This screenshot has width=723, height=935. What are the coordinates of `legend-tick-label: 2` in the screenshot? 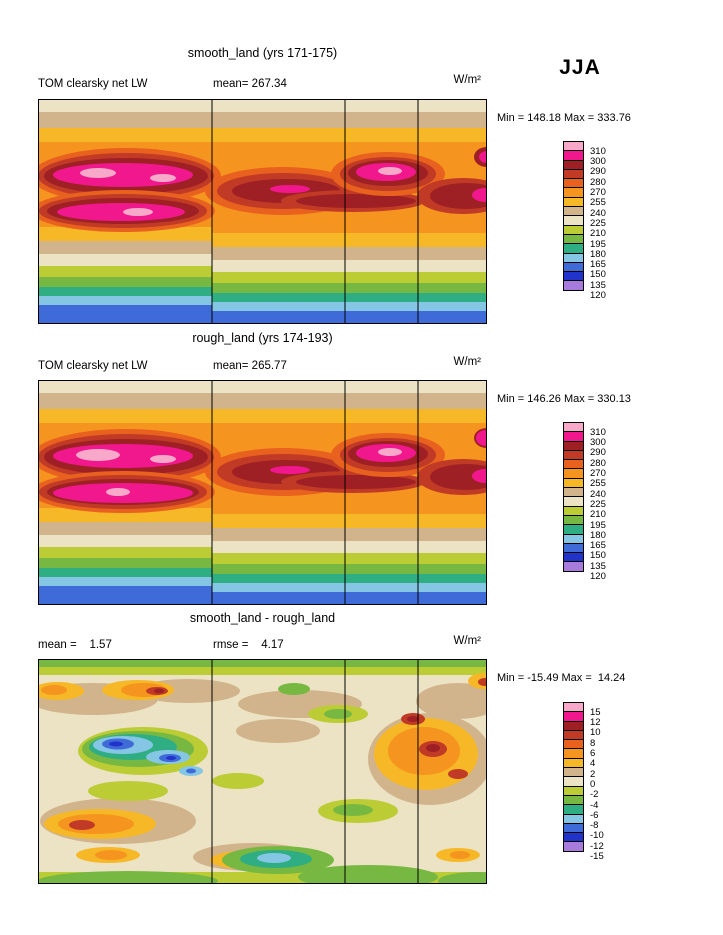 It's located at (593, 774).